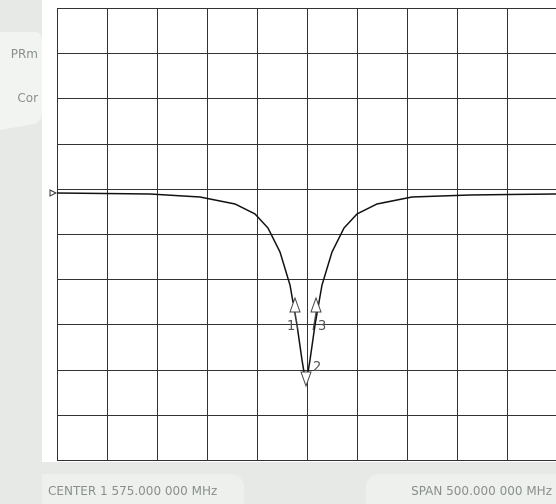  Describe the element at coordinates (132, 491) in the screenshot. I see `center-frequency: CENTER 1 575.000 000 MHz` at that location.